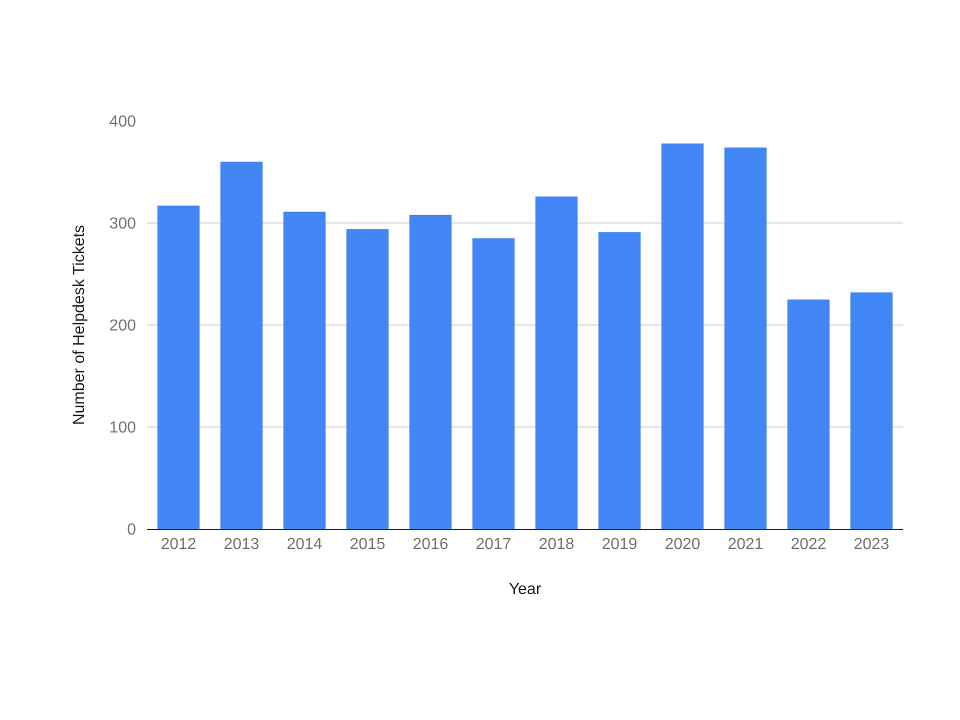  What do you see at coordinates (122, 122) in the screenshot?
I see `y-tick-label: 400` at bounding box center [122, 122].